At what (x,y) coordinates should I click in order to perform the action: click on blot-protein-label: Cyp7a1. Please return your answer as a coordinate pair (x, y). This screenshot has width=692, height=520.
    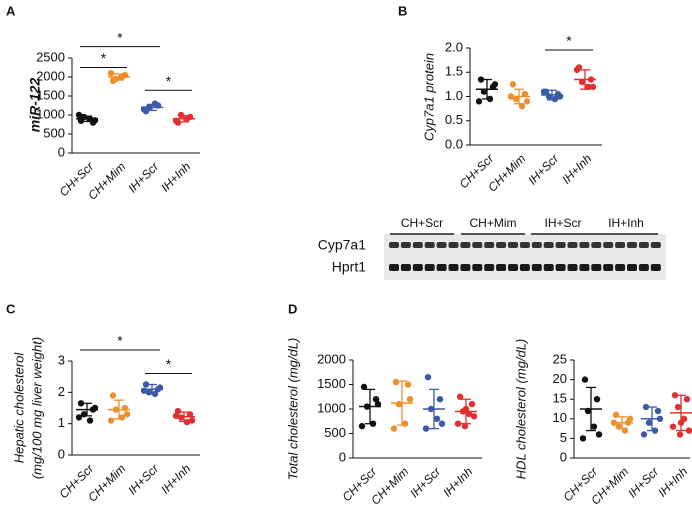
    Looking at the image, I should click on (342, 245).